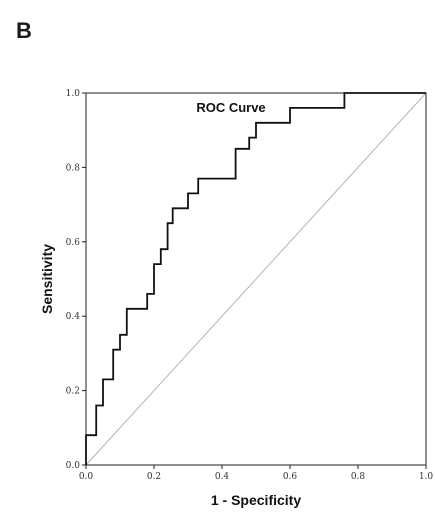 This screenshot has width=435, height=516. I want to click on y-tick-label: 0.4, so click(73, 317).